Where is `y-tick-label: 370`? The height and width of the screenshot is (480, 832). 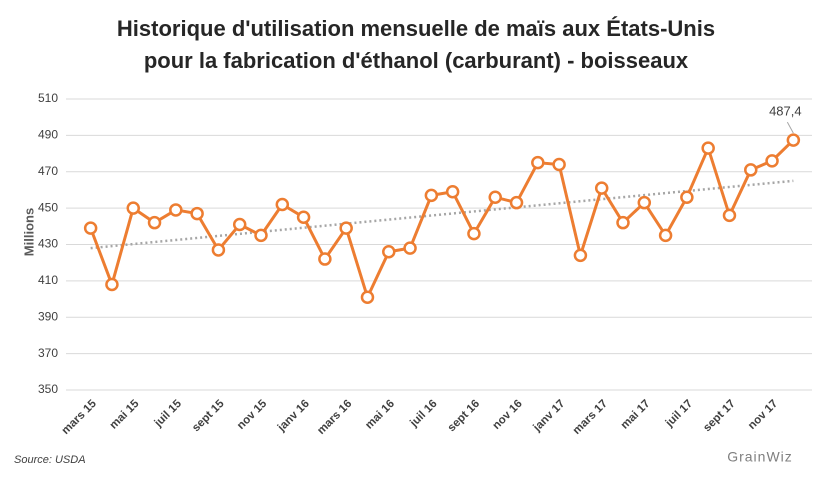 y-tick-label: 370 is located at coordinates (48, 353).